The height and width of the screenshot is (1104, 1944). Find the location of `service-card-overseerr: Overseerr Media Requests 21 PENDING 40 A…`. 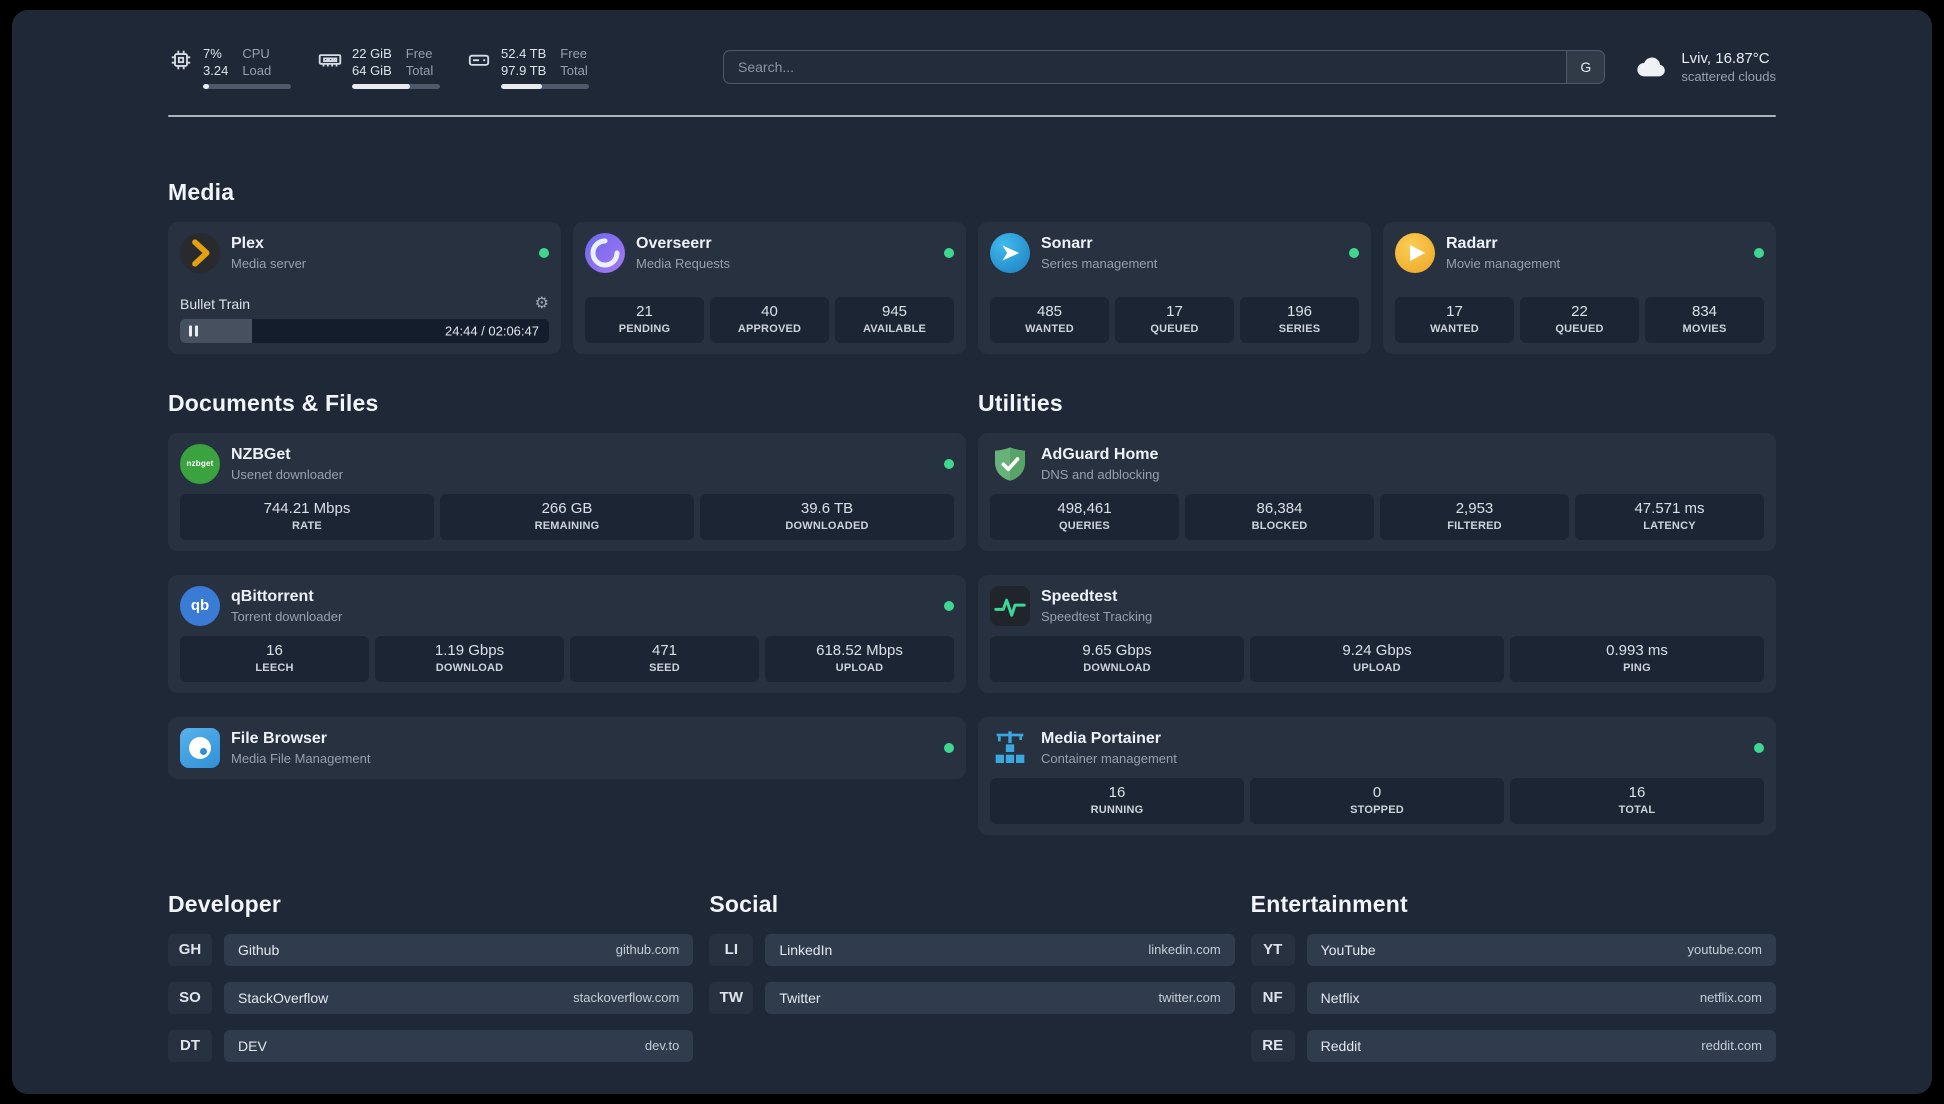

service-card-overseerr: Overseerr Media Requests 21 PENDING 40 A… is located at coordinates (769, 287).